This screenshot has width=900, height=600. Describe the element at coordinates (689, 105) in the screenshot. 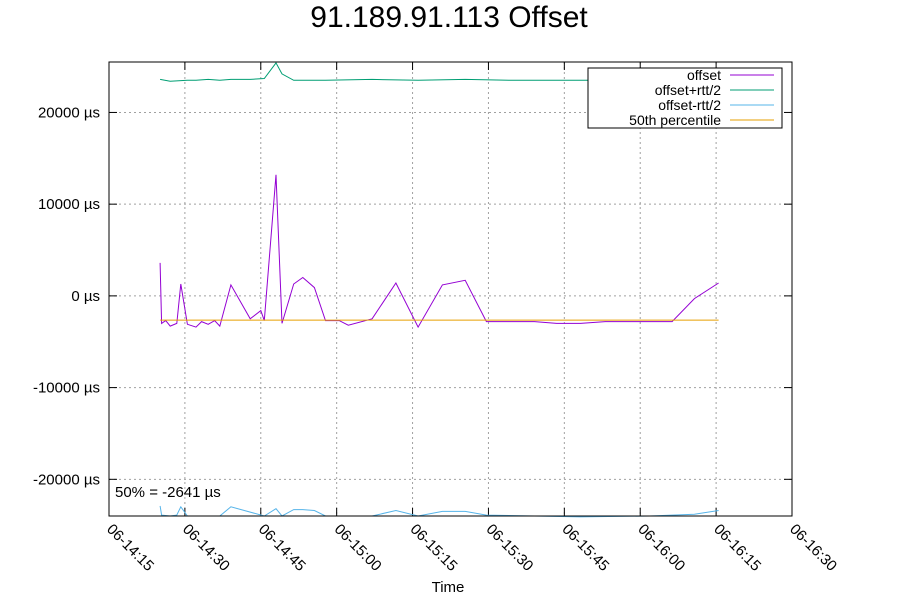

I see `legend-label: offset-rtt/2` at that location.